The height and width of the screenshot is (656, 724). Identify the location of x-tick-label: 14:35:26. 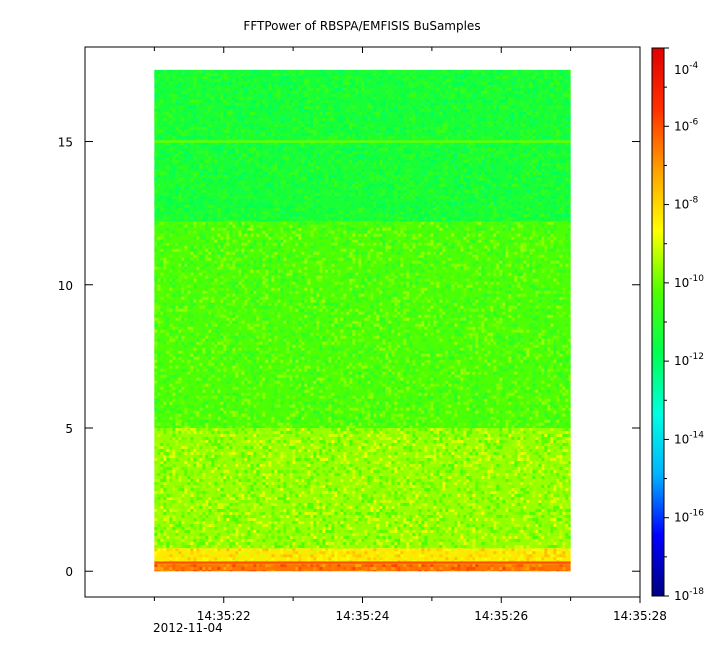
(501, 616).